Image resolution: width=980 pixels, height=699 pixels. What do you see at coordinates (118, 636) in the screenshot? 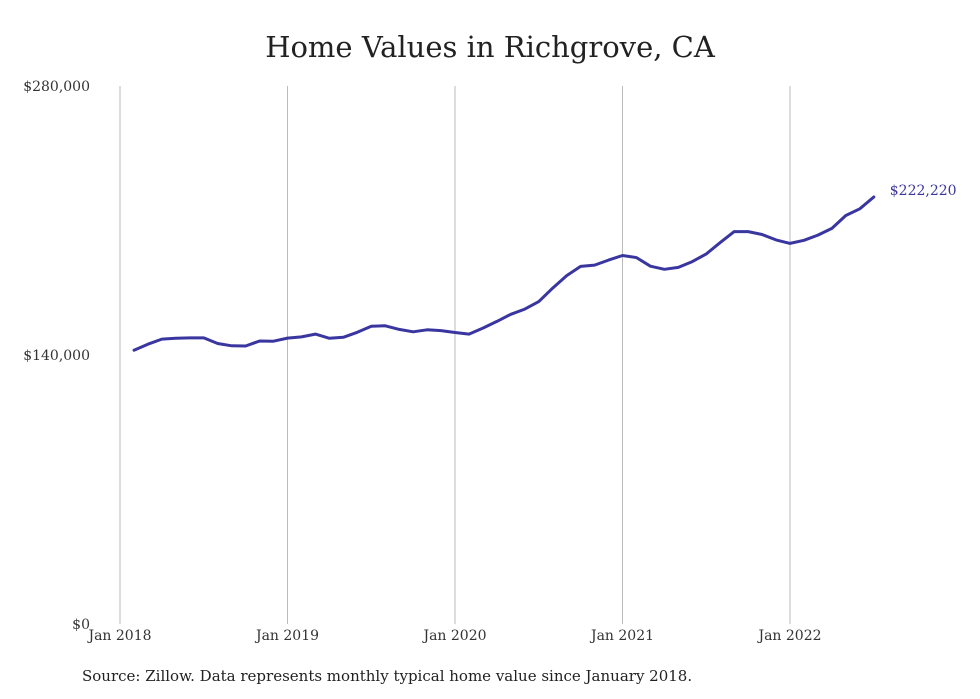
I see `x-tick-label: Jan 2018` at bounding box center [118, 636].